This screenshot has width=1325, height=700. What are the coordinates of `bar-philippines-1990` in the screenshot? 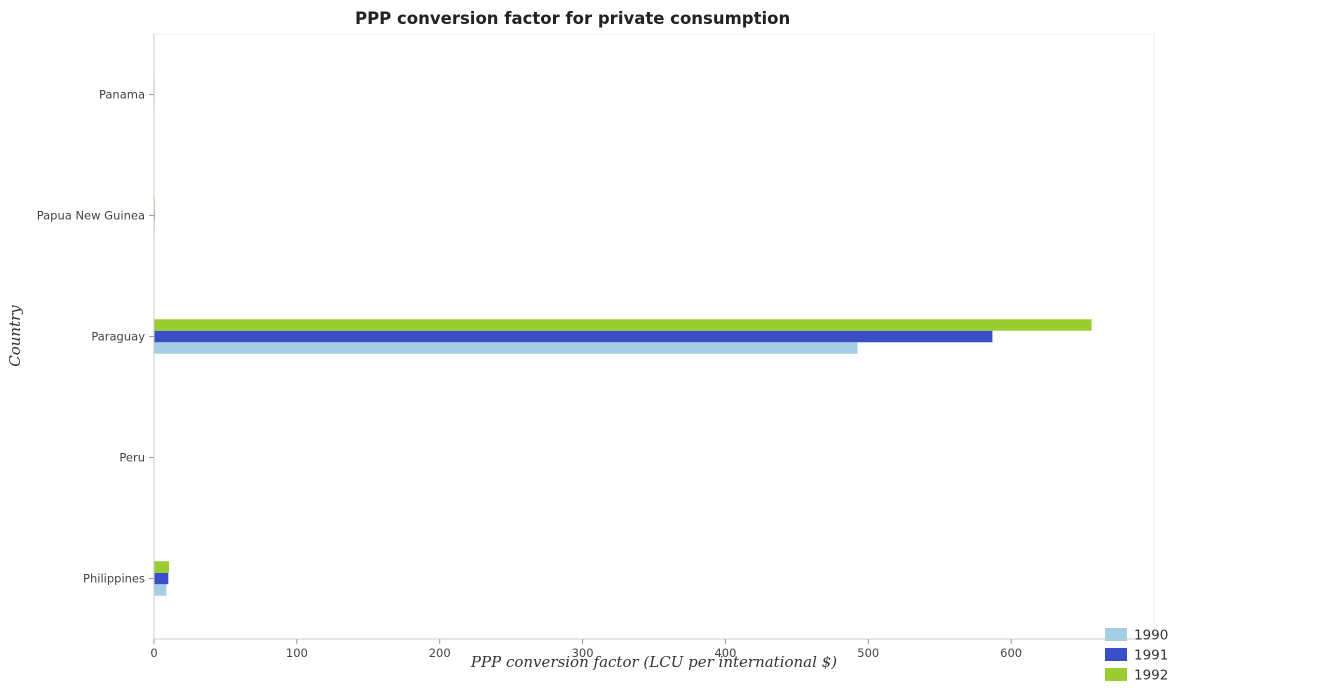 It's located at (160, 590).